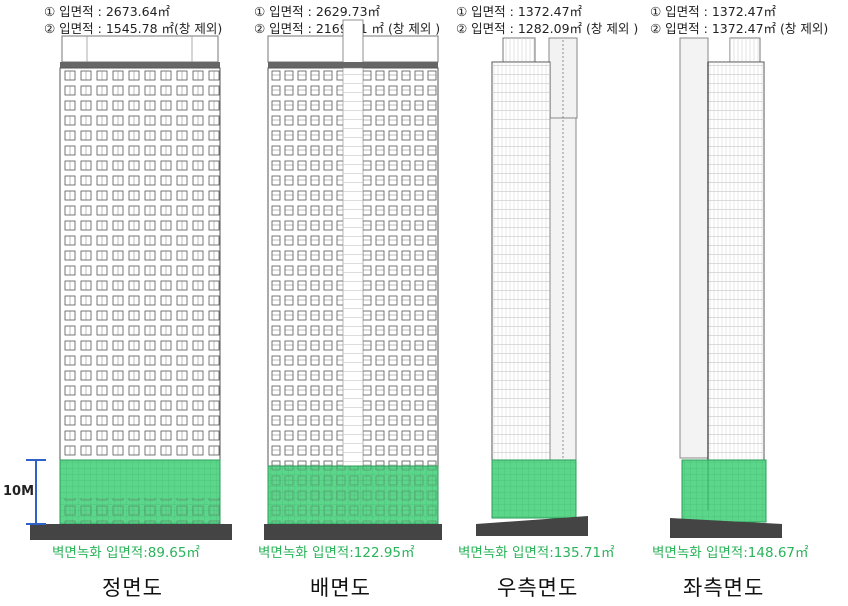 The image size is (848, 606). Describe the element at coordinates (353, 532) in the screenshot. I see `back-ground-base` at that location.